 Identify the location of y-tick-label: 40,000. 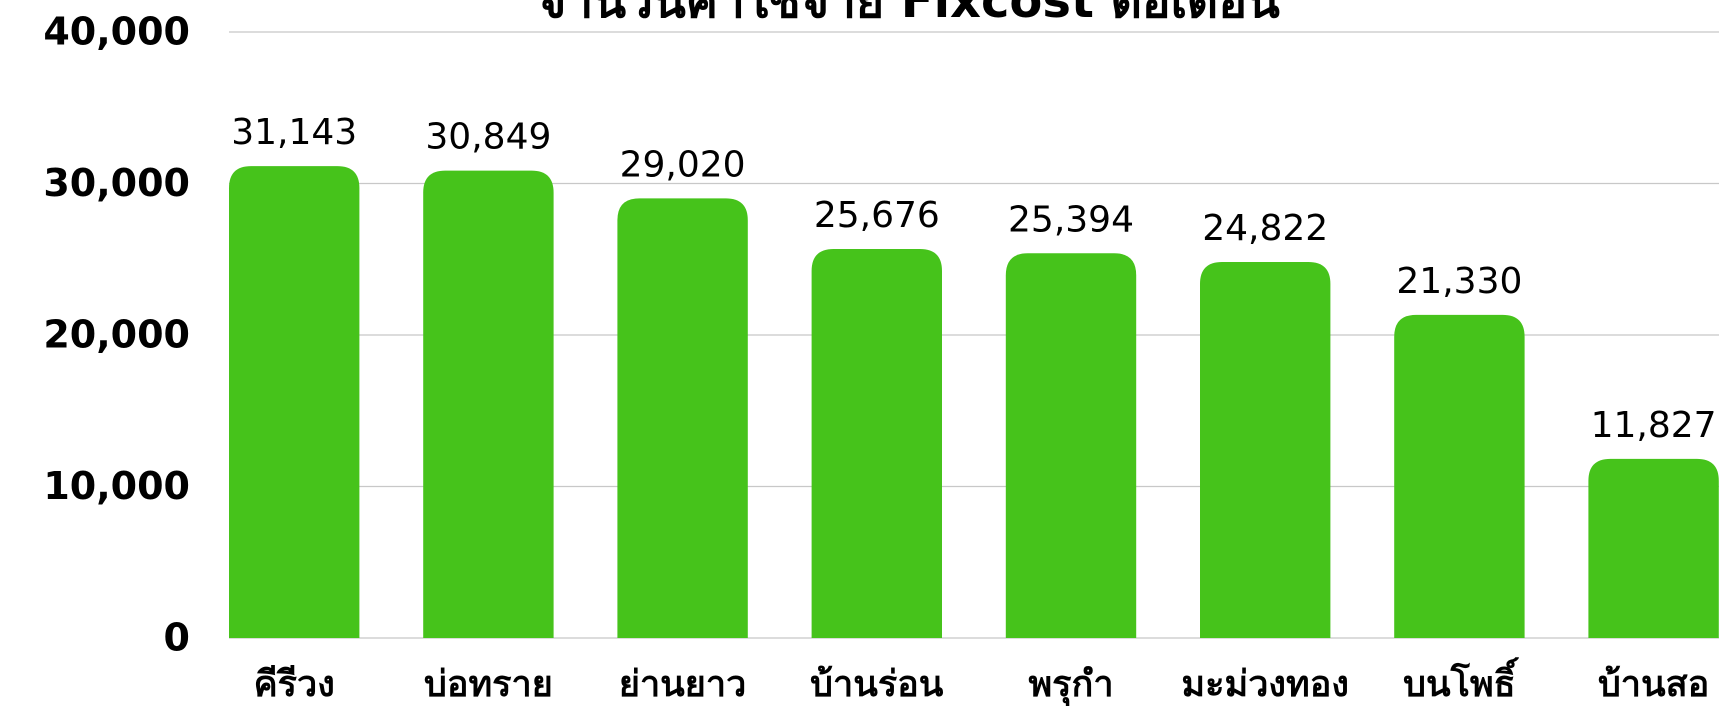
(116, 32).